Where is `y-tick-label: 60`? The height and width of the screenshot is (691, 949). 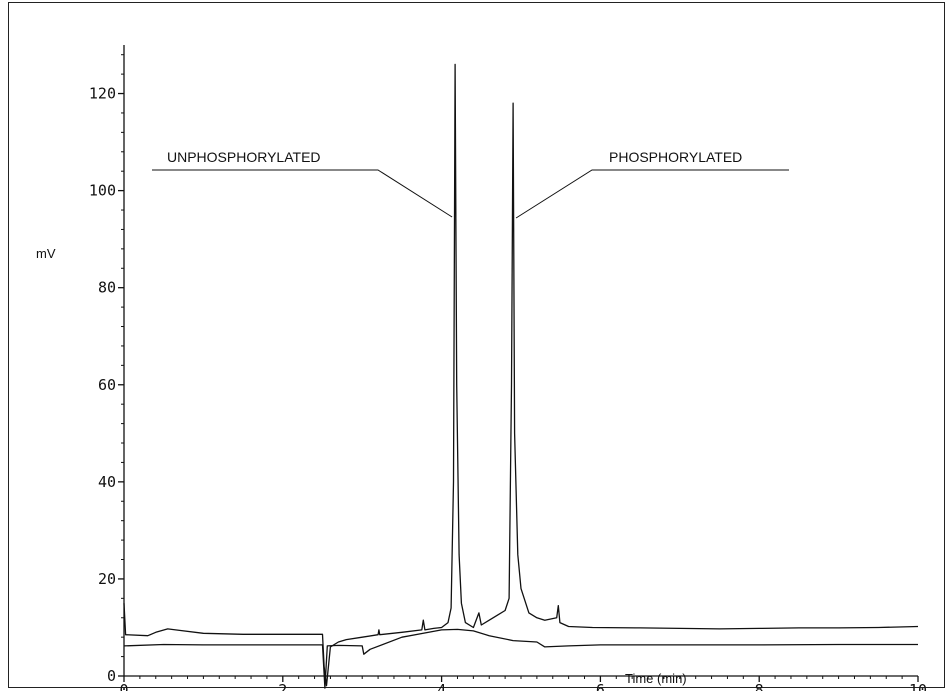
y-tick-label: 60 is located at coordinates (107, 385).